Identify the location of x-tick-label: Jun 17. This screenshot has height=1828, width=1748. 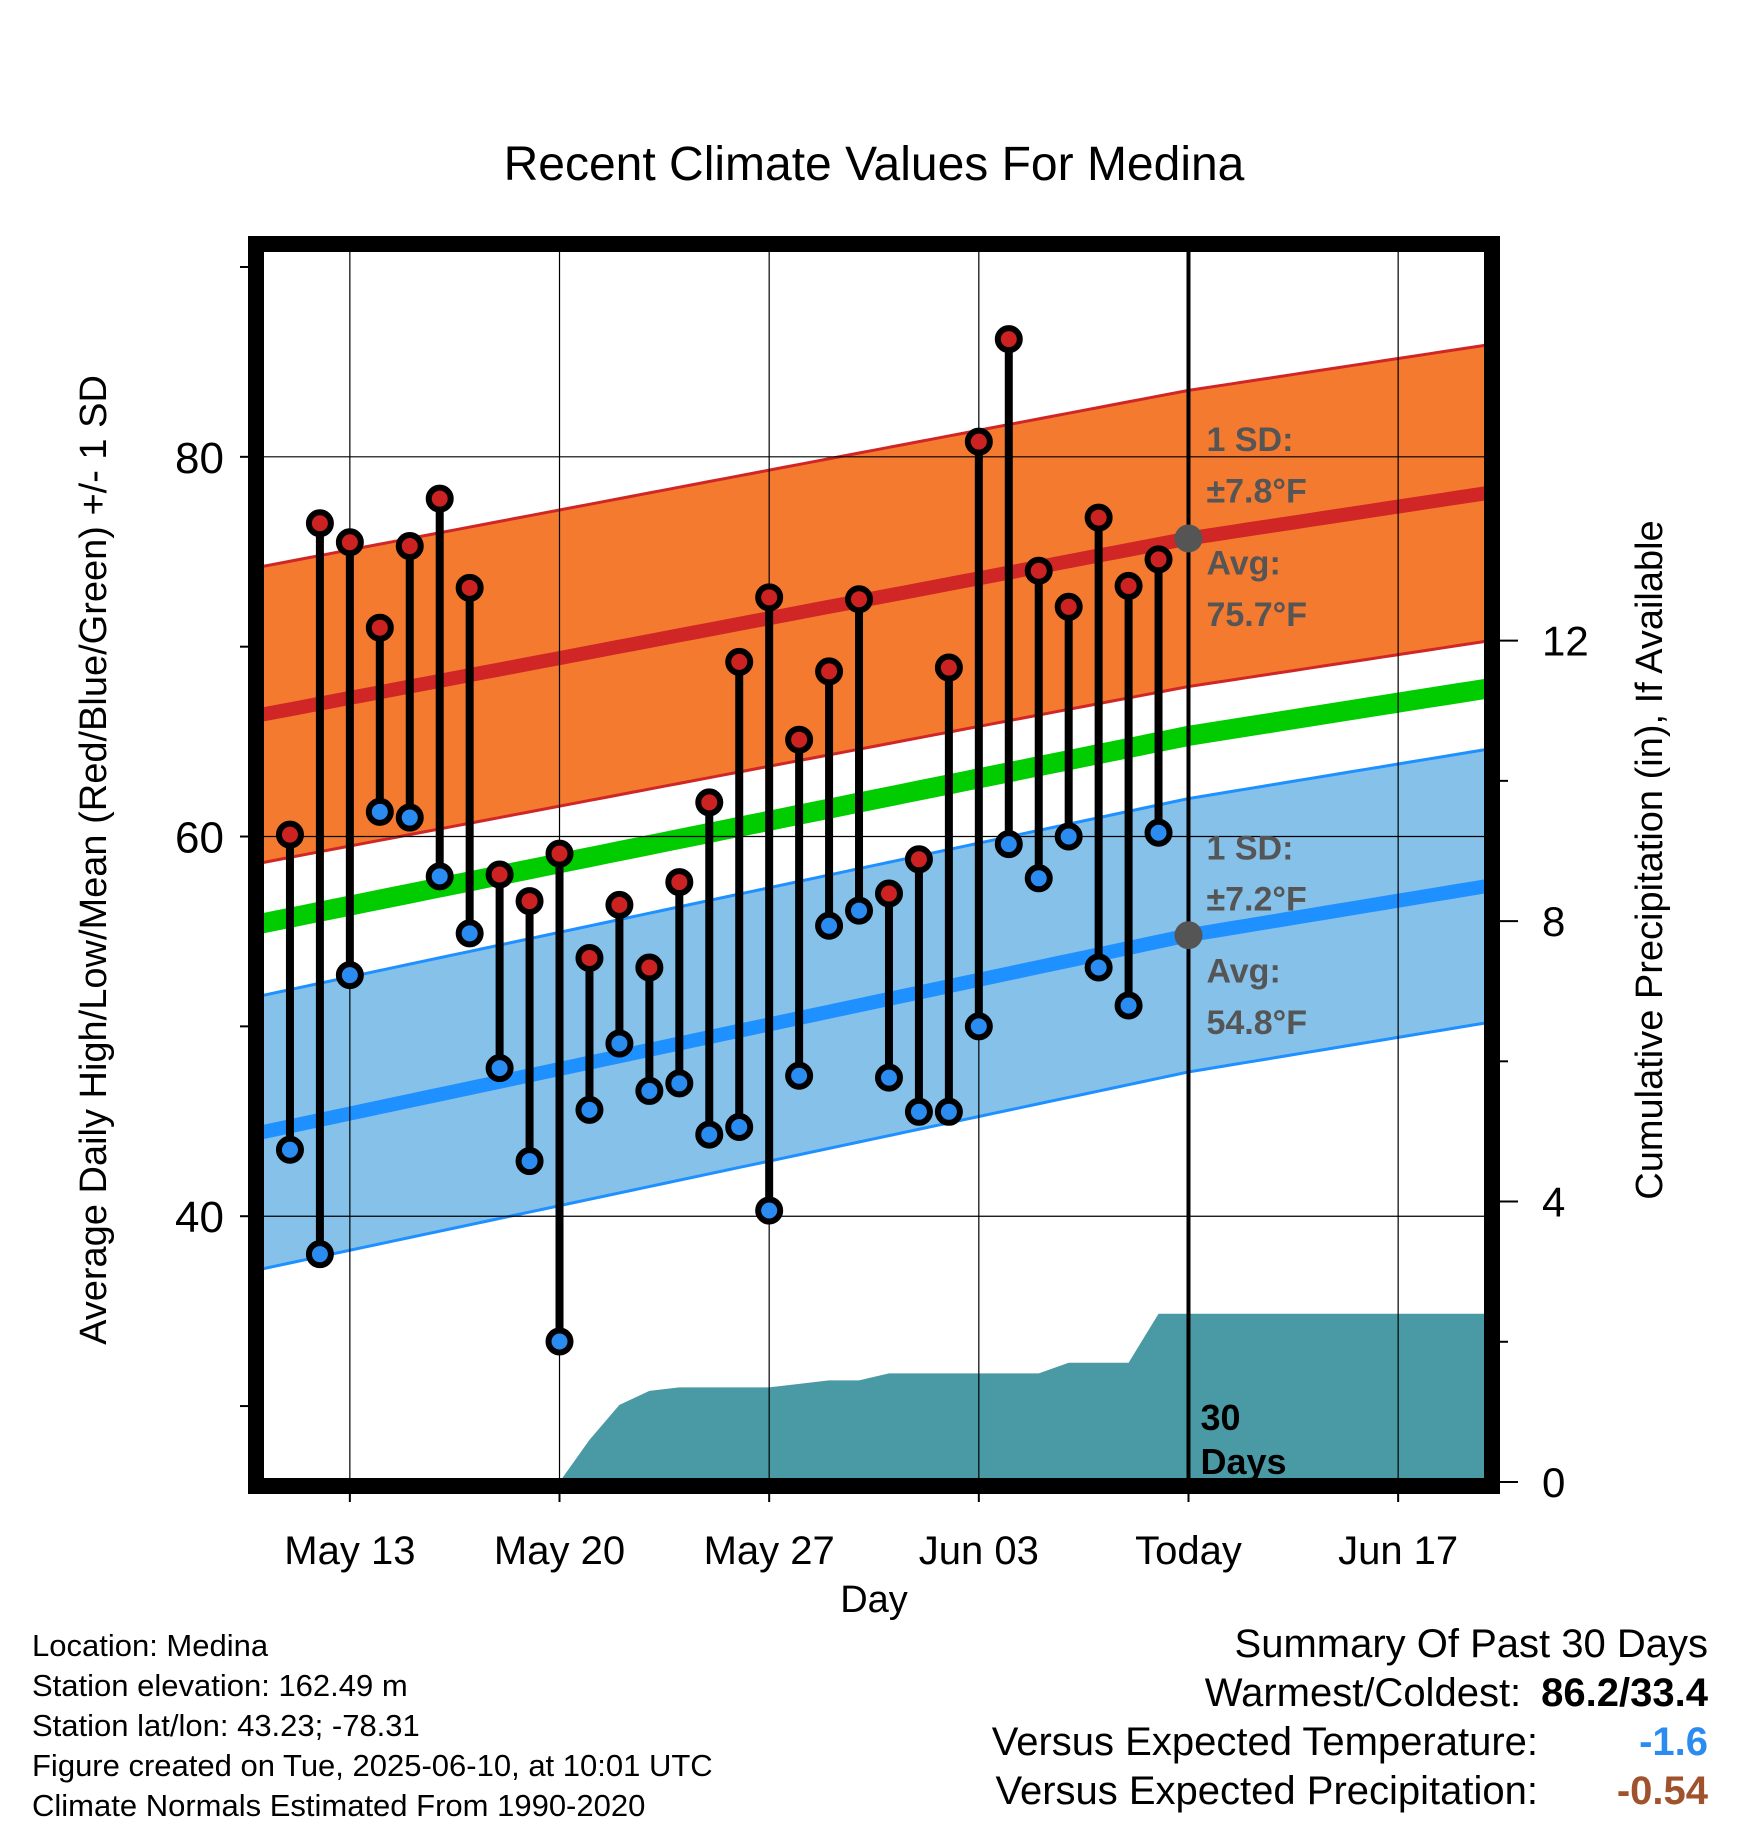
(1398, 1551).